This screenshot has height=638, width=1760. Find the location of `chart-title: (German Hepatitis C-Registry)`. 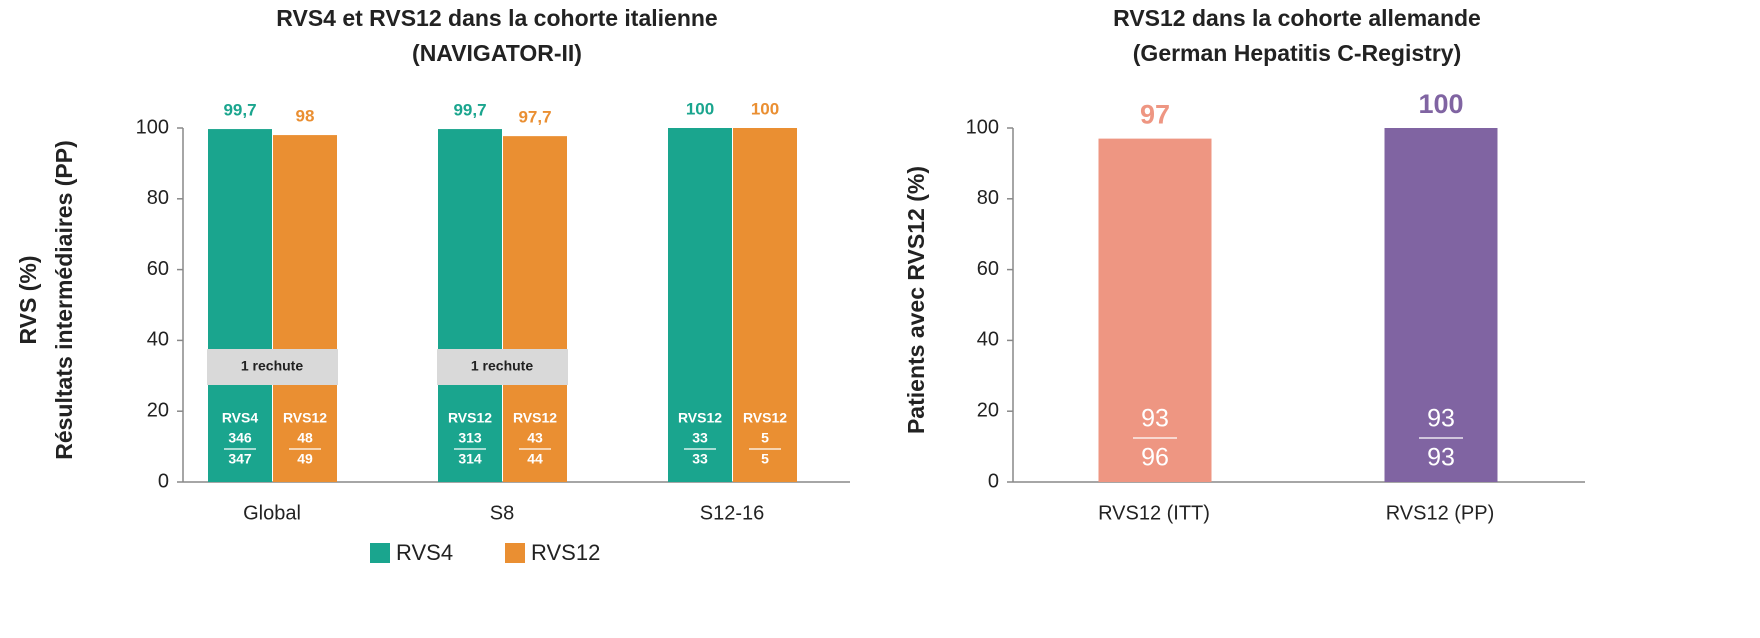

chart-title: (German Hepatitis C-Registry) is located at coordinates (1297, 53).